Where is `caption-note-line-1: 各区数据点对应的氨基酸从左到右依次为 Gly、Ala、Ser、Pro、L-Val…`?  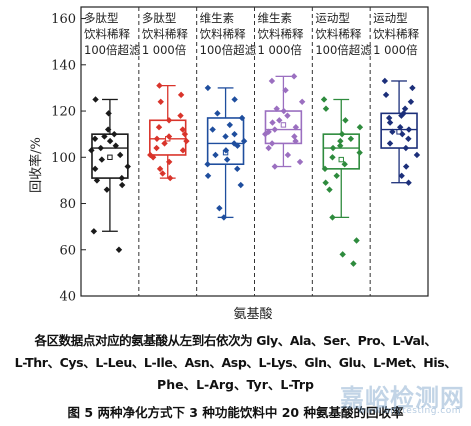 caption-note-line-1: 各区数据点对应的氨基酸从左到右依次为 Gly、Ala、Ser、Pro、L-Val… is located at coordinates (235, 340).